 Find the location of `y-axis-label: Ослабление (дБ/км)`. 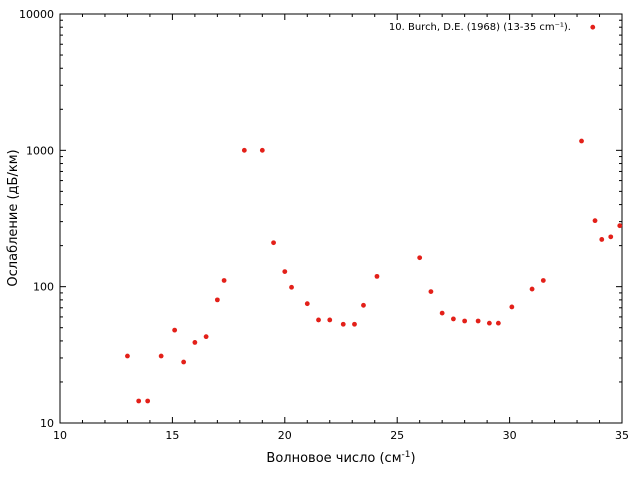

y-axis-label: Ослабление (дБ/км) is located at coordinates (13, 217).